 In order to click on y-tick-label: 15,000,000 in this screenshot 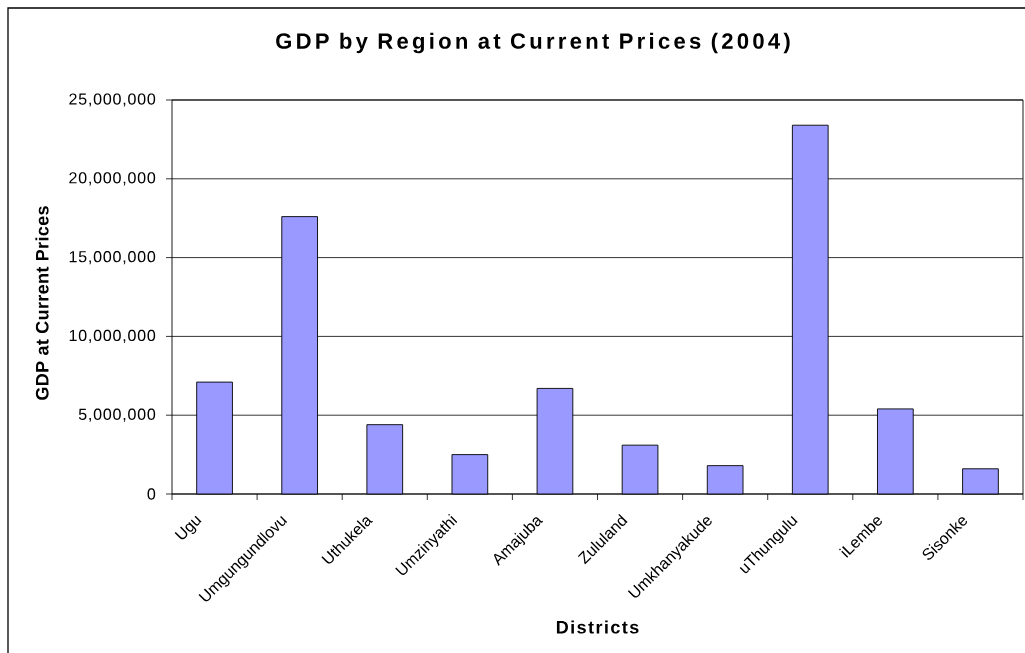, I will do `click(112, 257)`.